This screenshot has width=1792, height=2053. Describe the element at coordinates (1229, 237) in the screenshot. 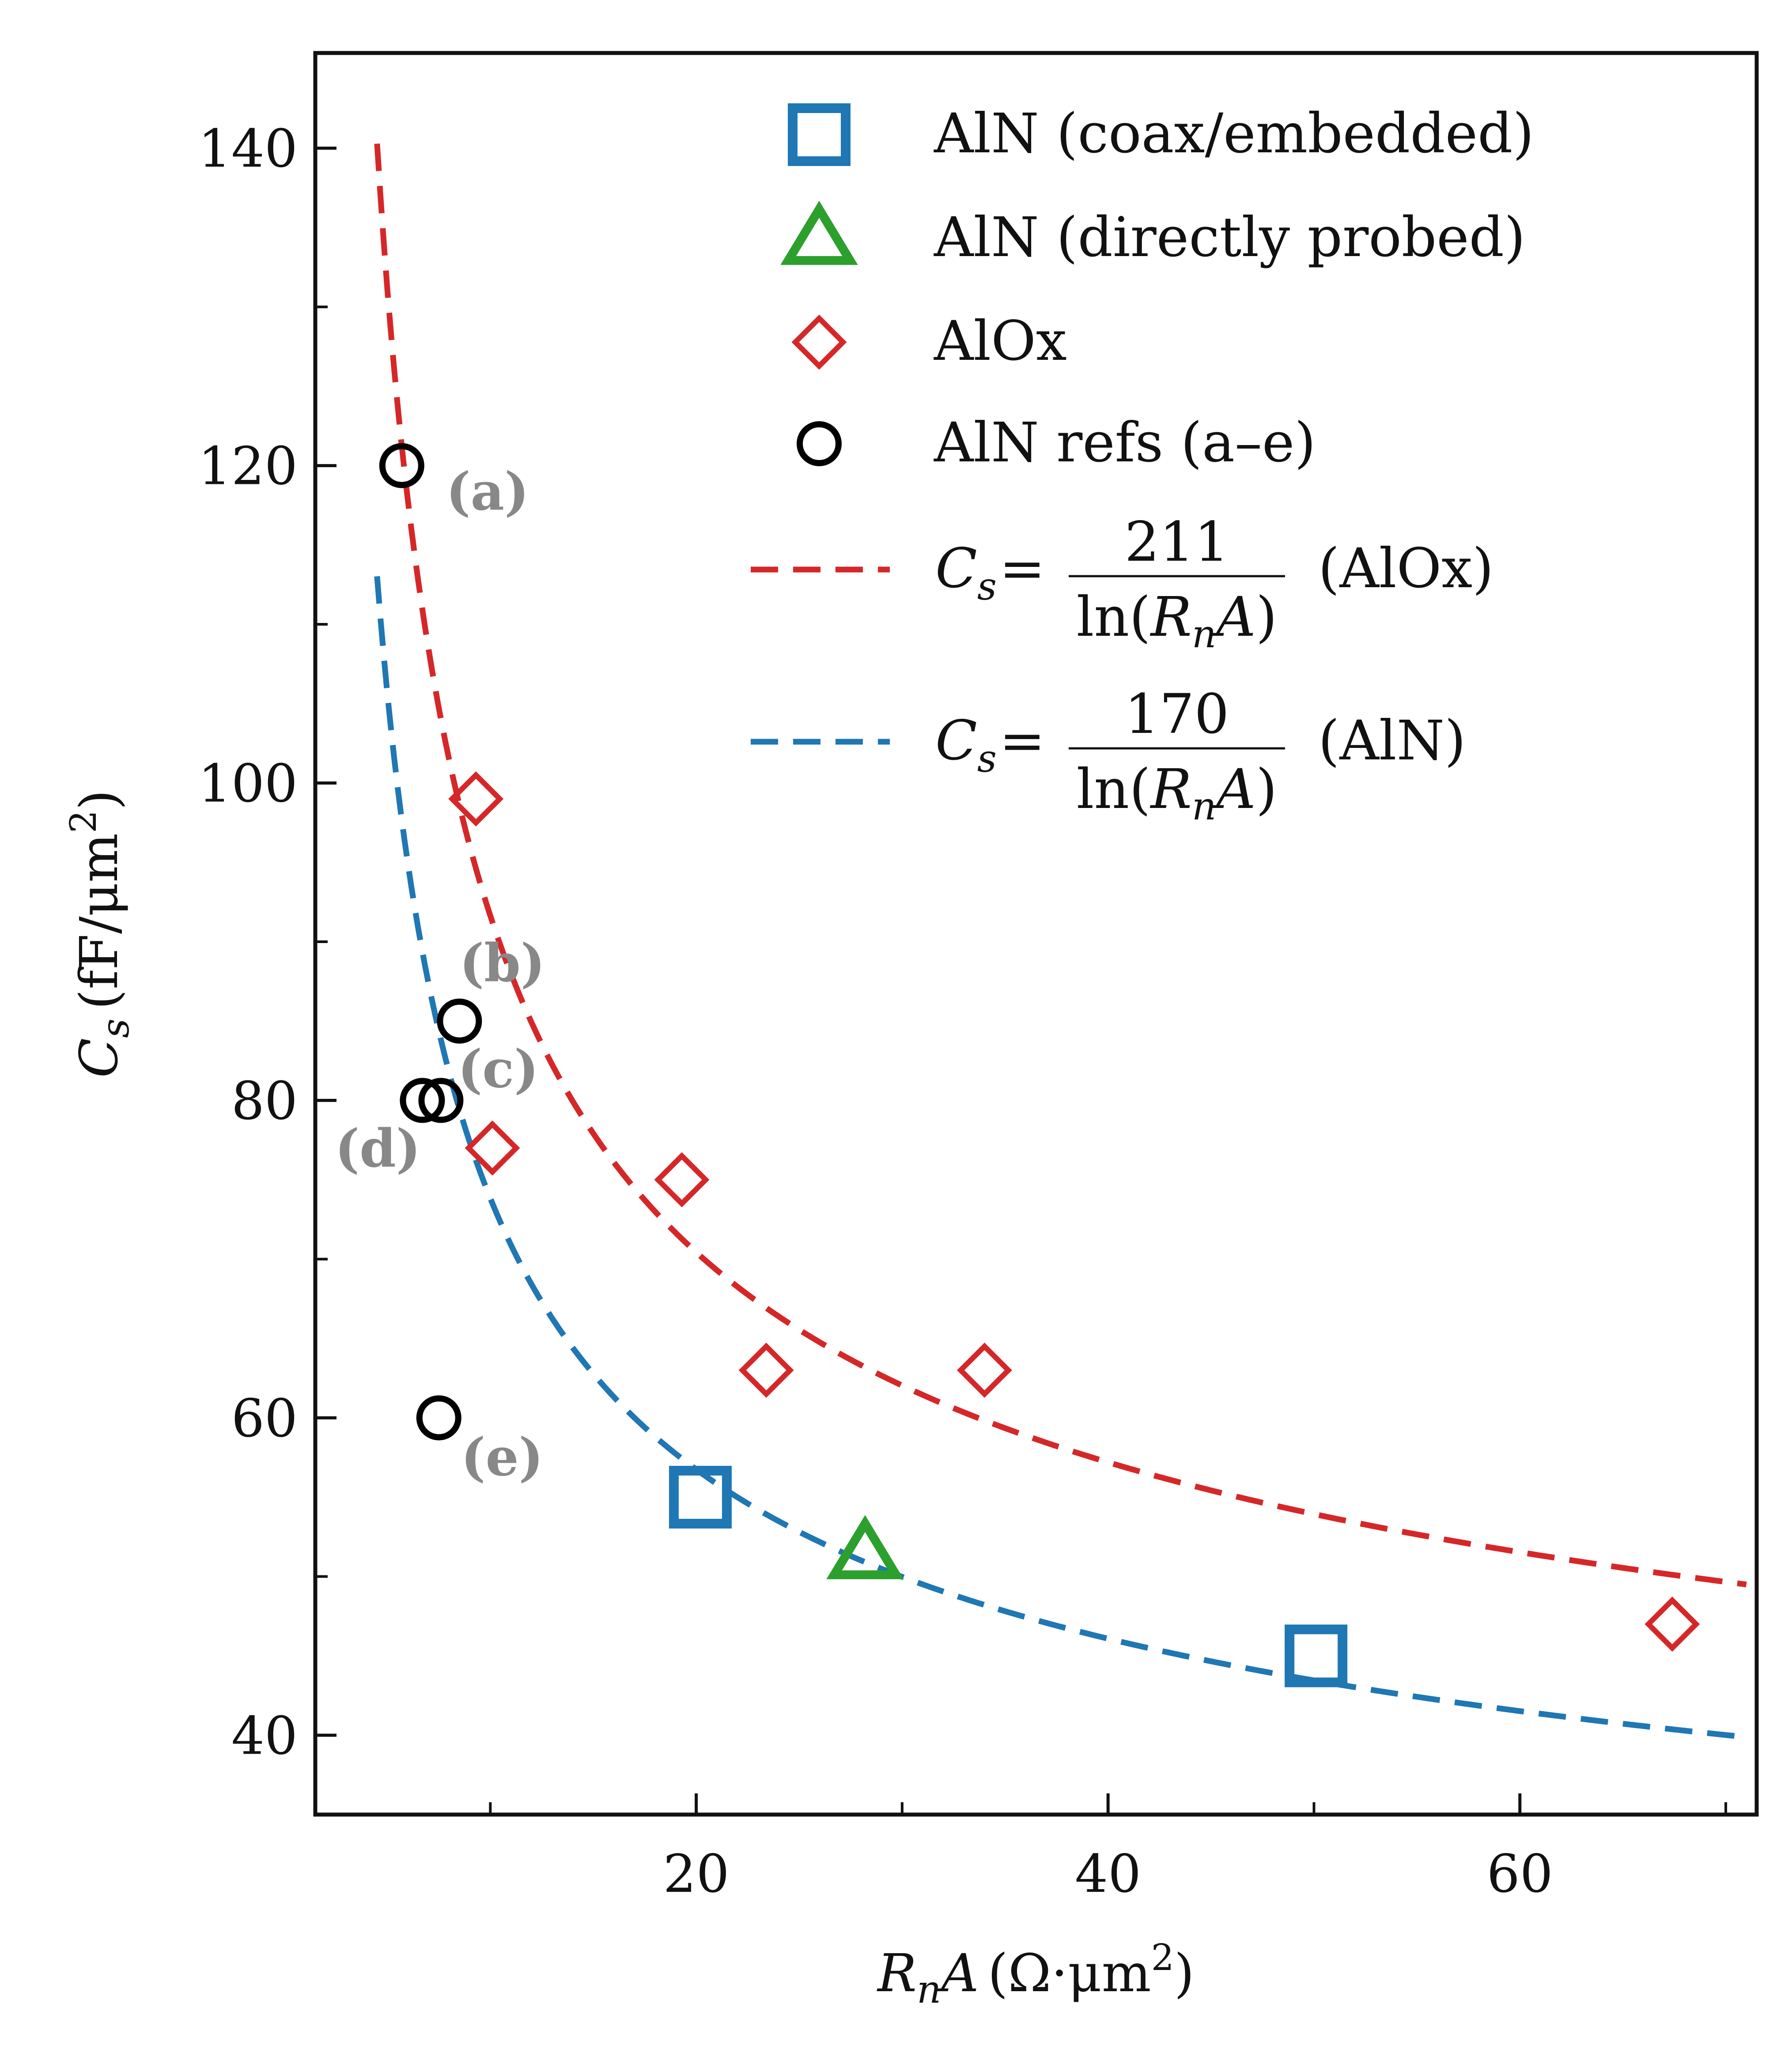

I see `legend-label-aln-direct: AlN (directly probed)` at that location.